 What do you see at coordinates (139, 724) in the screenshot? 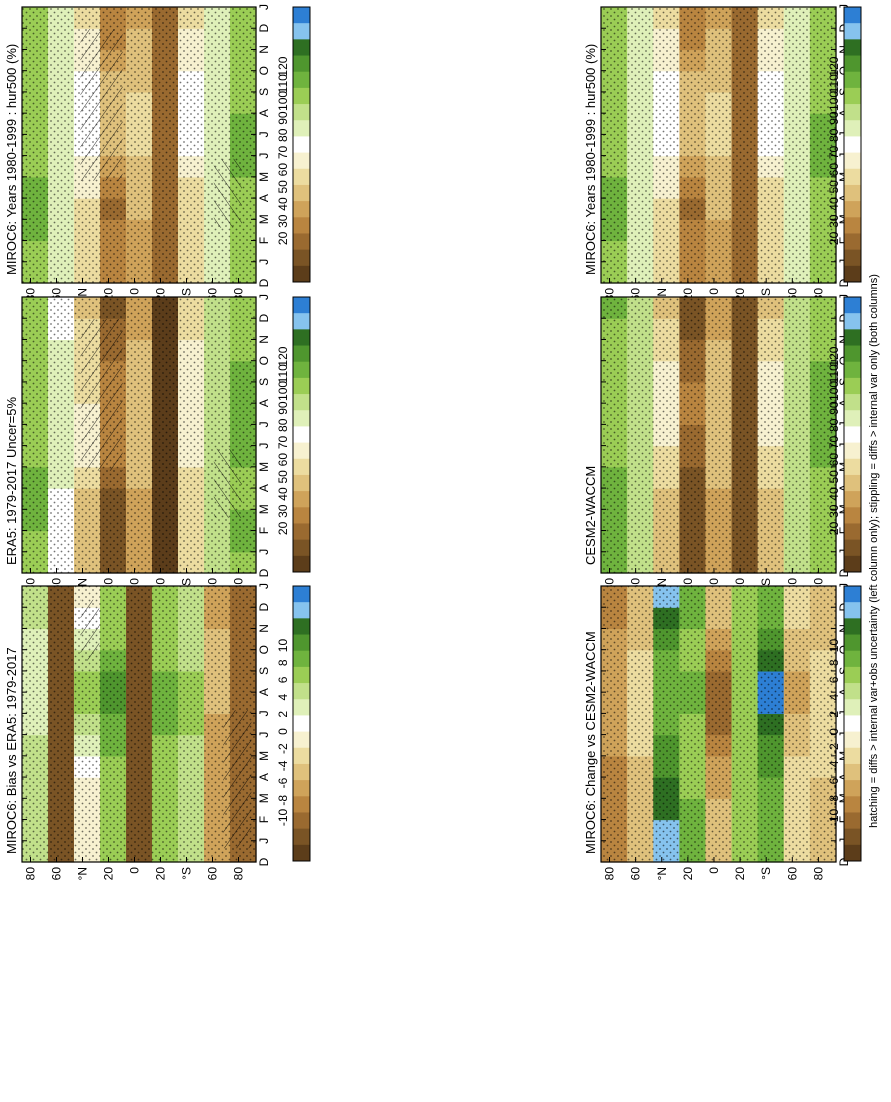
I see `stippling-overlay` at bounding box center [139, 724].